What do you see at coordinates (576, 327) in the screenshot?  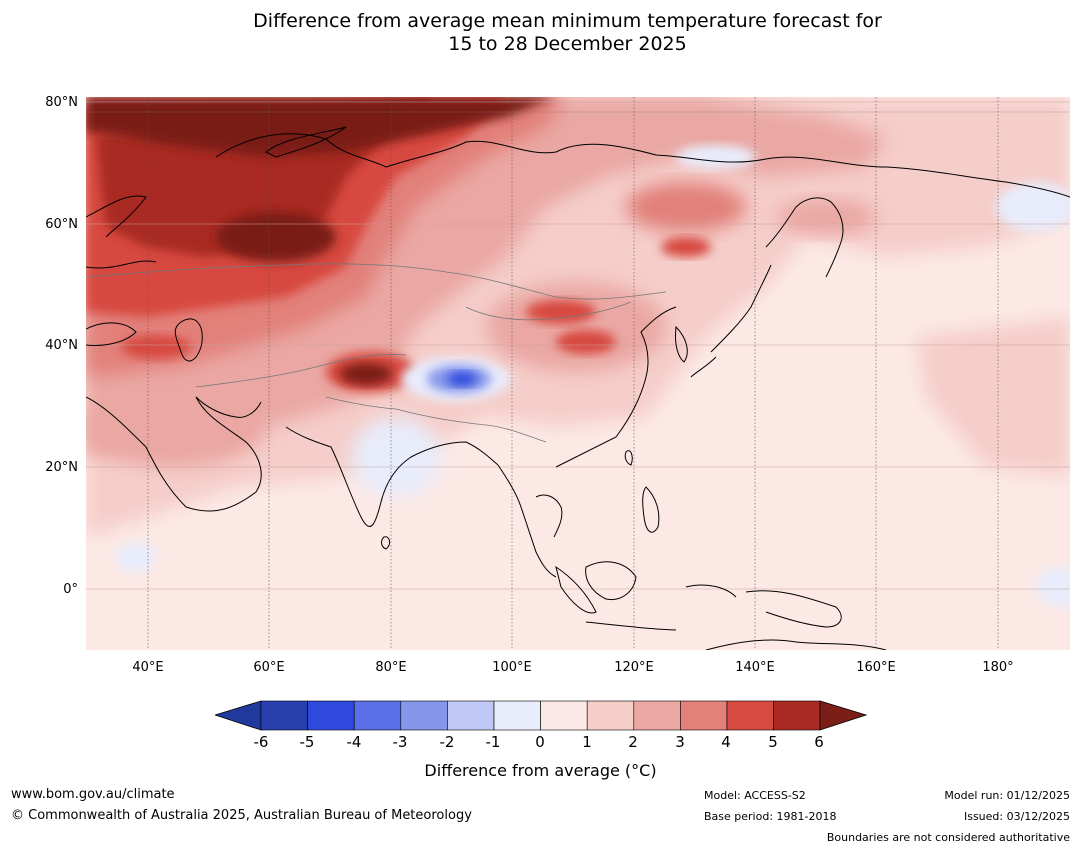 I see `field-plus-2-china` at bounding box center [576, 327].